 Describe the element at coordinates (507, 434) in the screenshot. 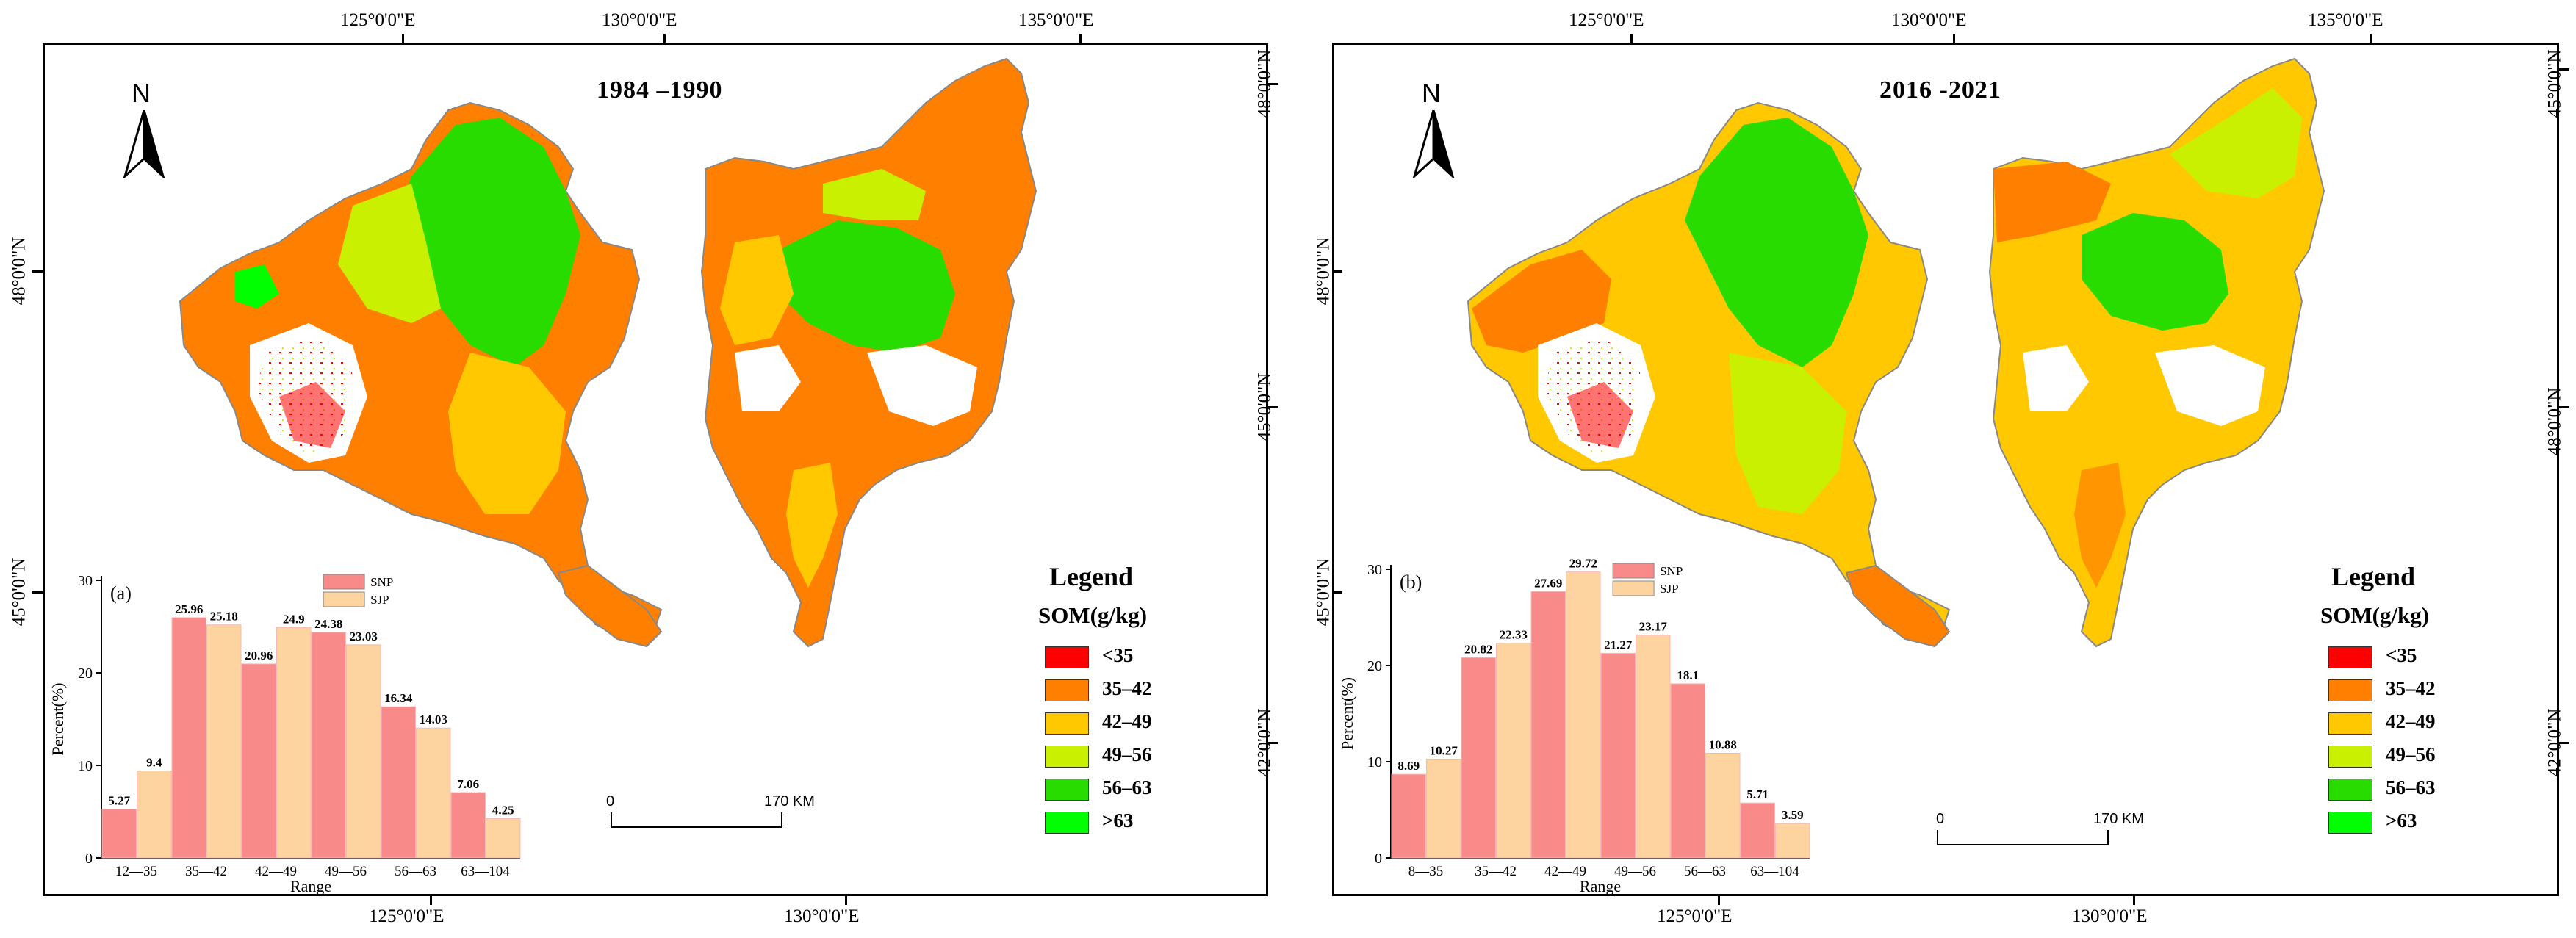

I see `yellow-zone-west` at that location.